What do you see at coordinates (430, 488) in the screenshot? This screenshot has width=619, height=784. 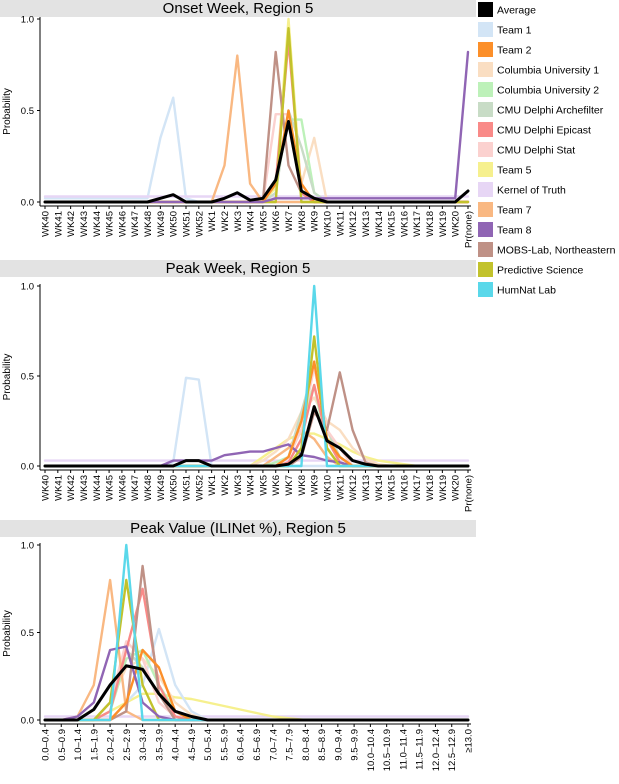 I see `x-tick-label: WK18` at bounding box center [430, 488].